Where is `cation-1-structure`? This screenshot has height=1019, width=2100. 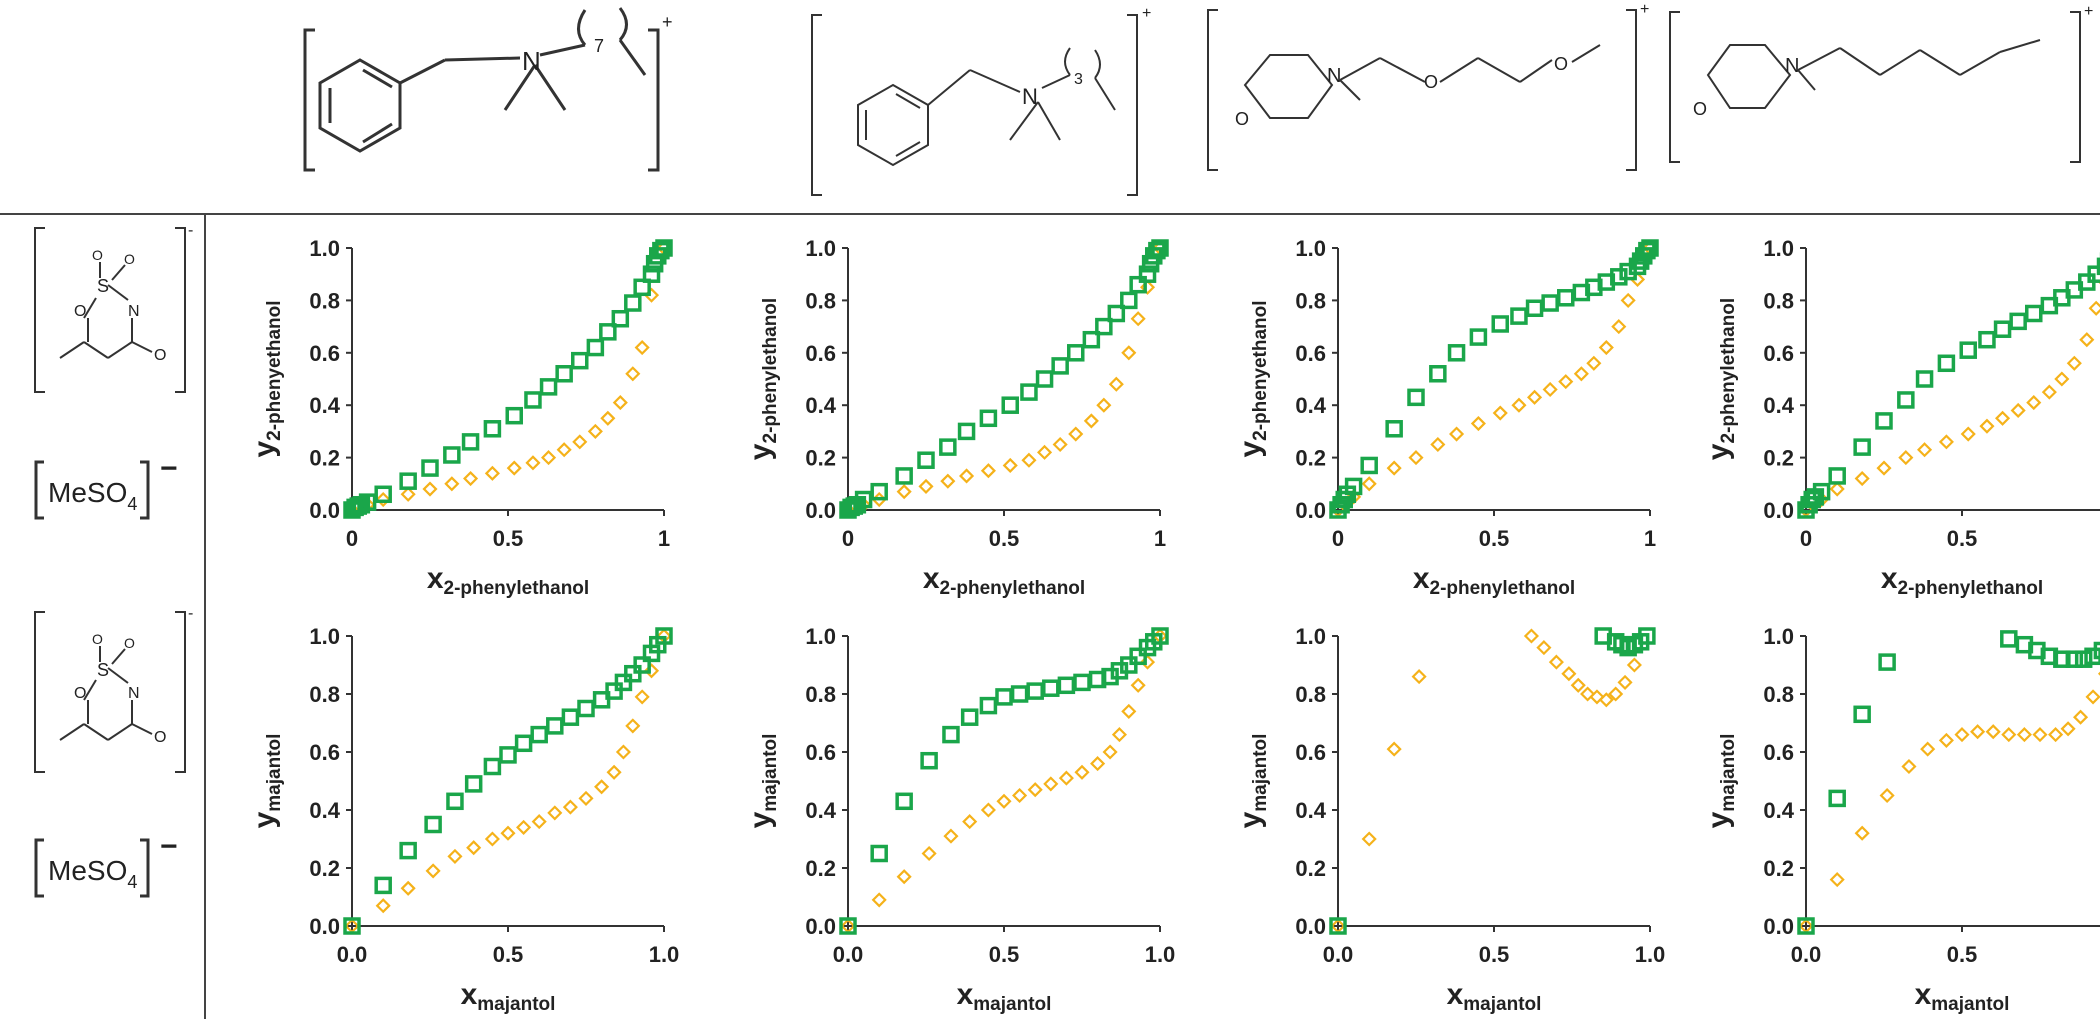
cation-1-structure is located at coordinates (481, 89).